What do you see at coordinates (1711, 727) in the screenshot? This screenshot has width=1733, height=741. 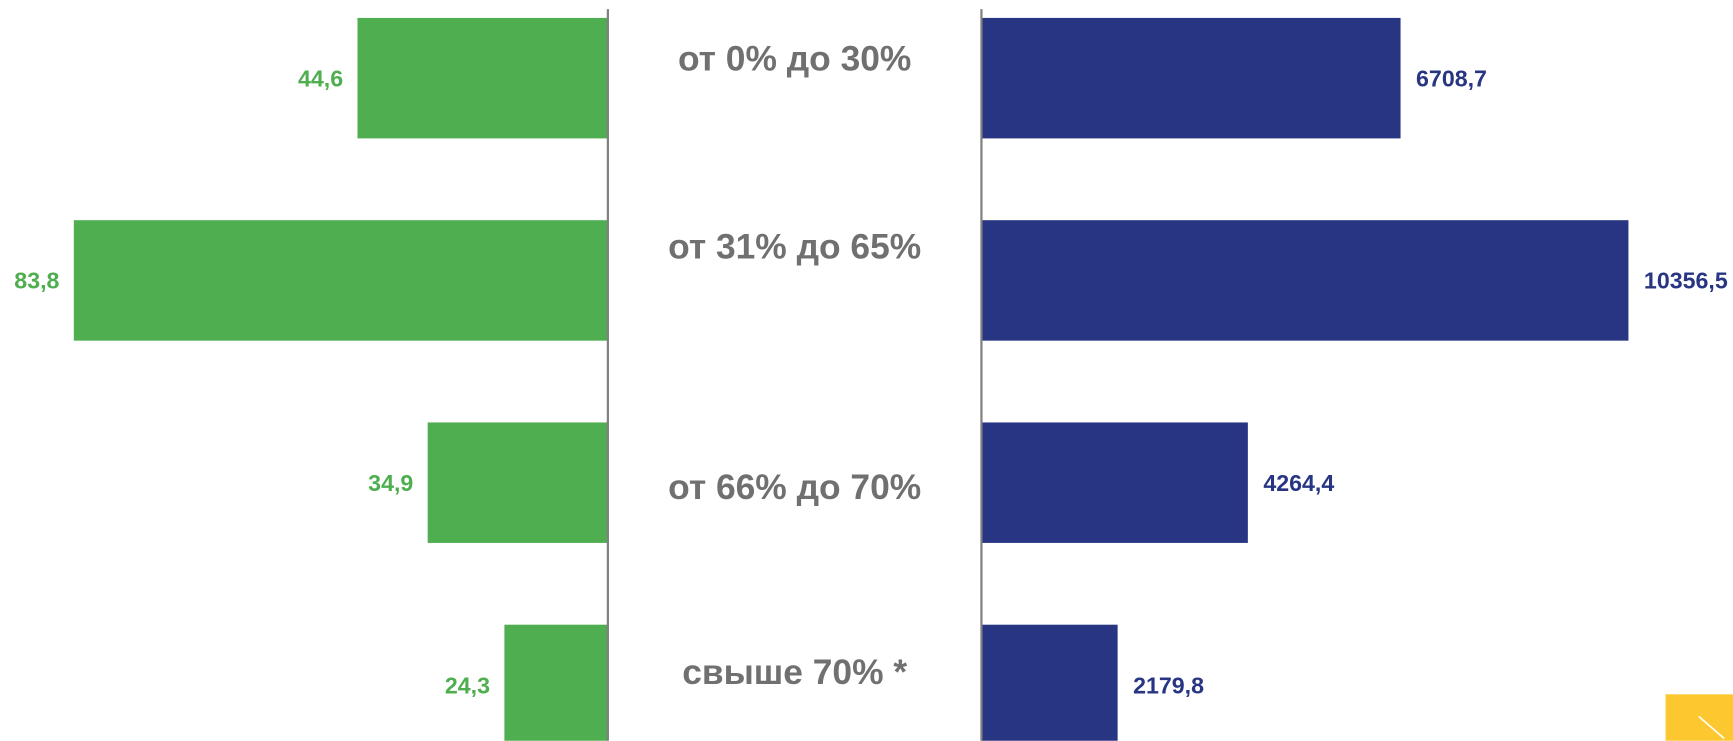 I see `corner-decoration-line` at bounding box center [1711, 727].